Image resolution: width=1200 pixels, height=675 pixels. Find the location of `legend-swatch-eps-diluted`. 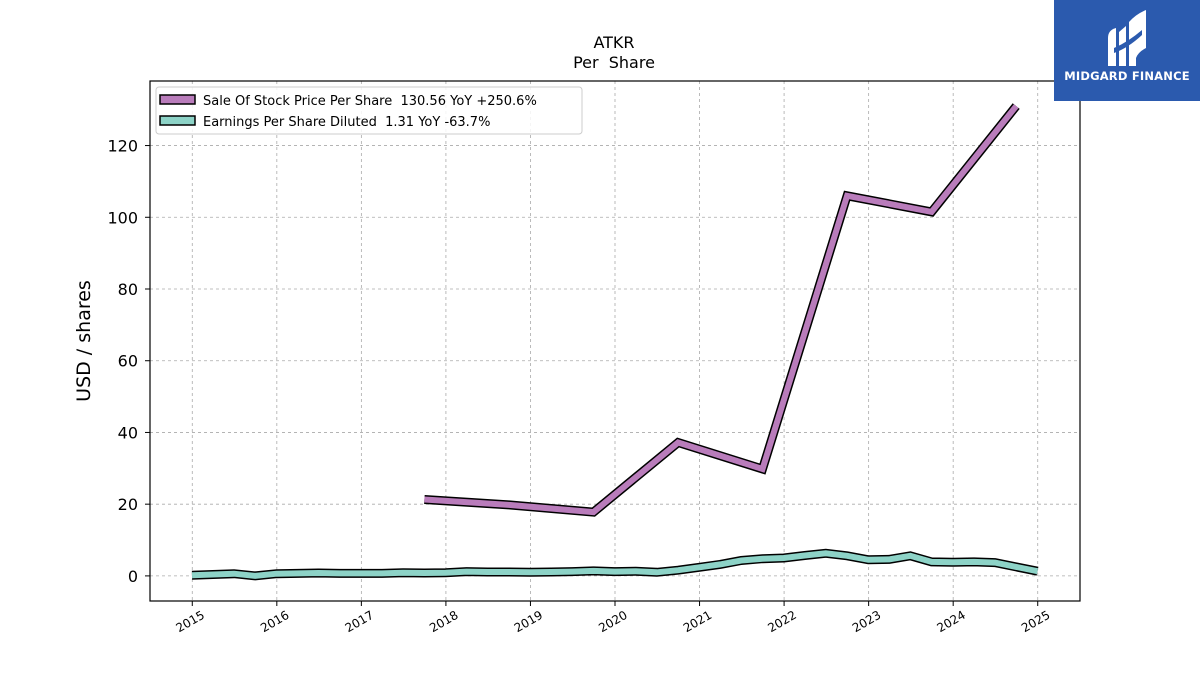

legend-swatch-eps-diluted is located at coordinates (177, 120).